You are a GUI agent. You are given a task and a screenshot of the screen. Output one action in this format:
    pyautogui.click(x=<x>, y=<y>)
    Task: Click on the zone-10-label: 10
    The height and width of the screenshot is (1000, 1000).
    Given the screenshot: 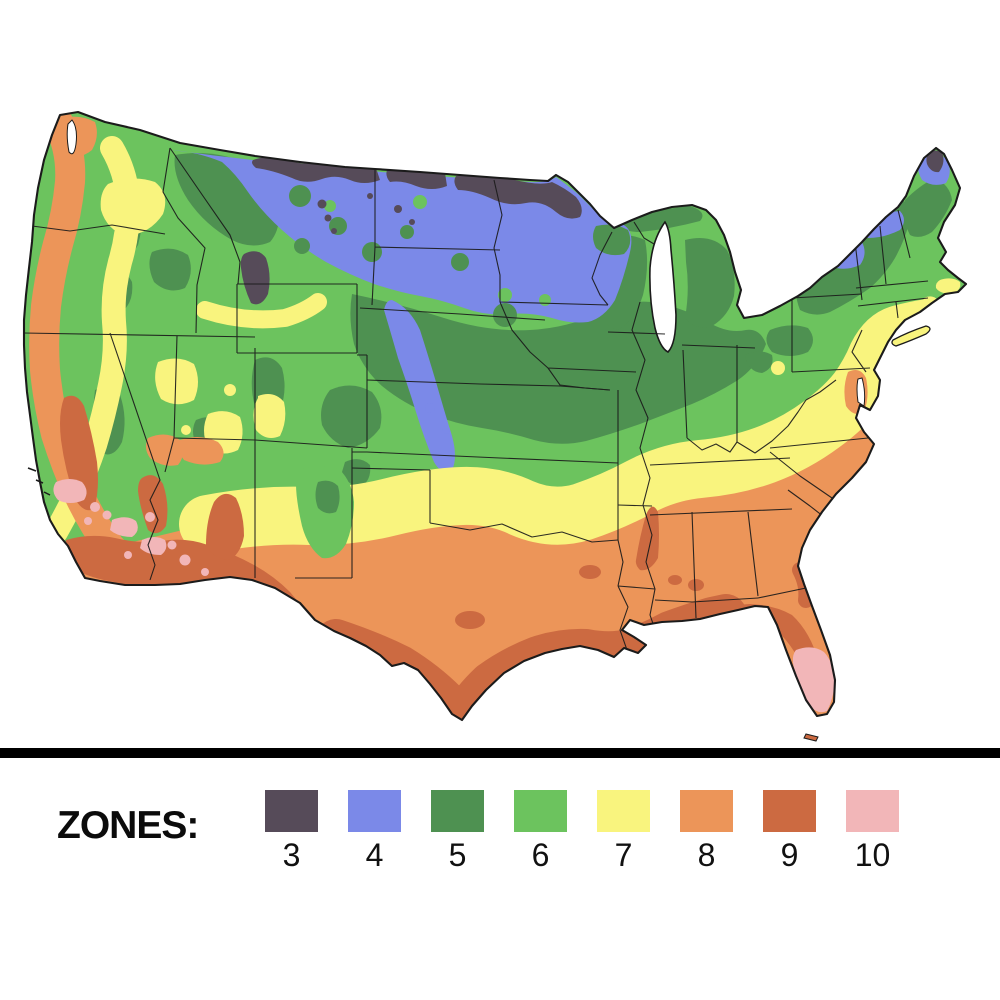 What is the action you would take?
    pyautogui.click(x=872, y=855)
    